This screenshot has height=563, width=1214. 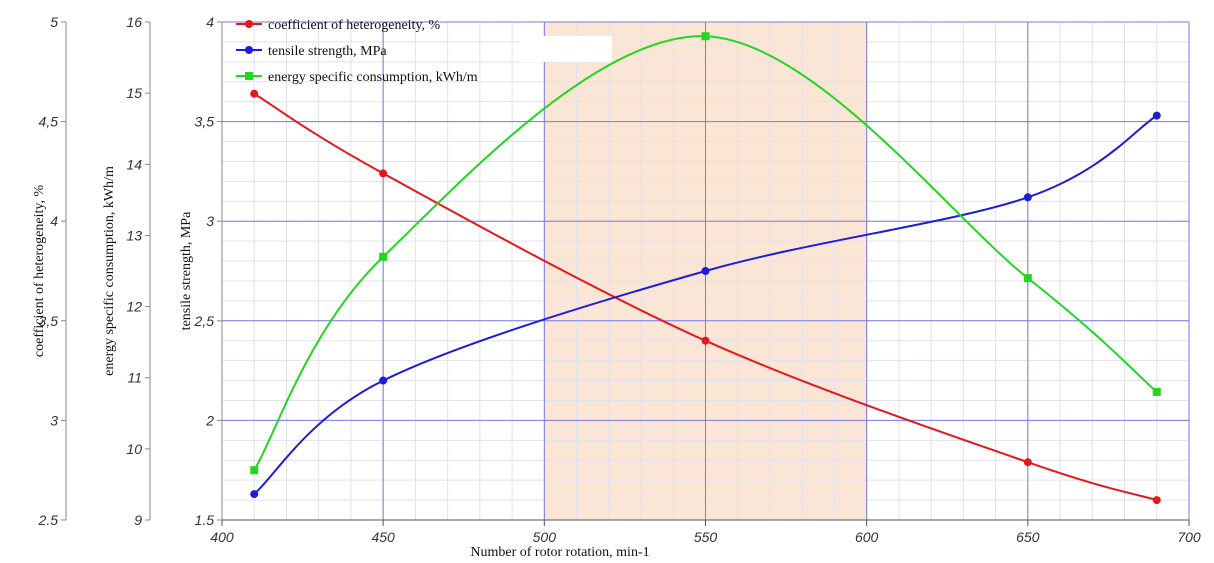 I want to click on y-tick-label-het: 2.5, so click(x=48, y=520).